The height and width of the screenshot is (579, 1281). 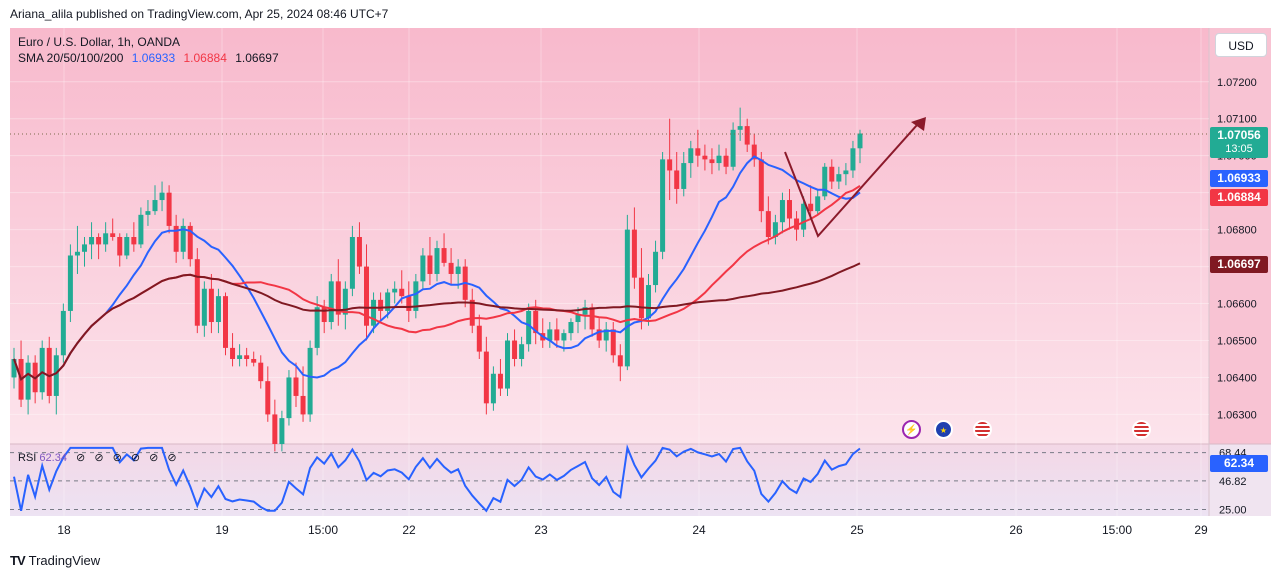 I want to click on currency-button: USD, so click(x=1241, y=45).